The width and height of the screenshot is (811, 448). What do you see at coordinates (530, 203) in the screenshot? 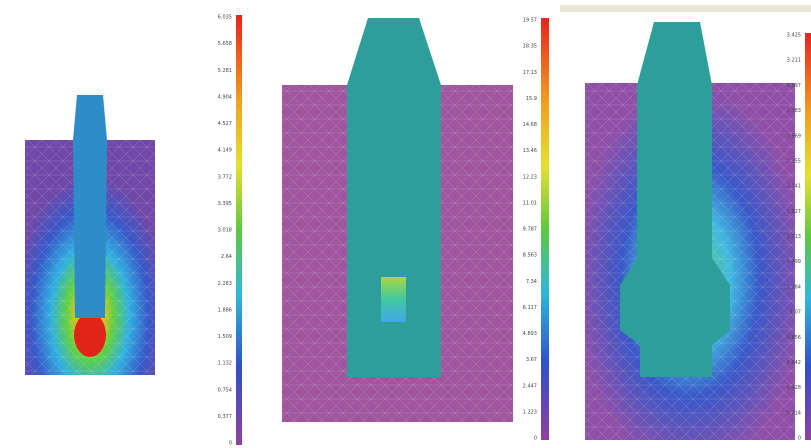
I see `colorbar-label: 11.01` at bounding box center [530, 203].